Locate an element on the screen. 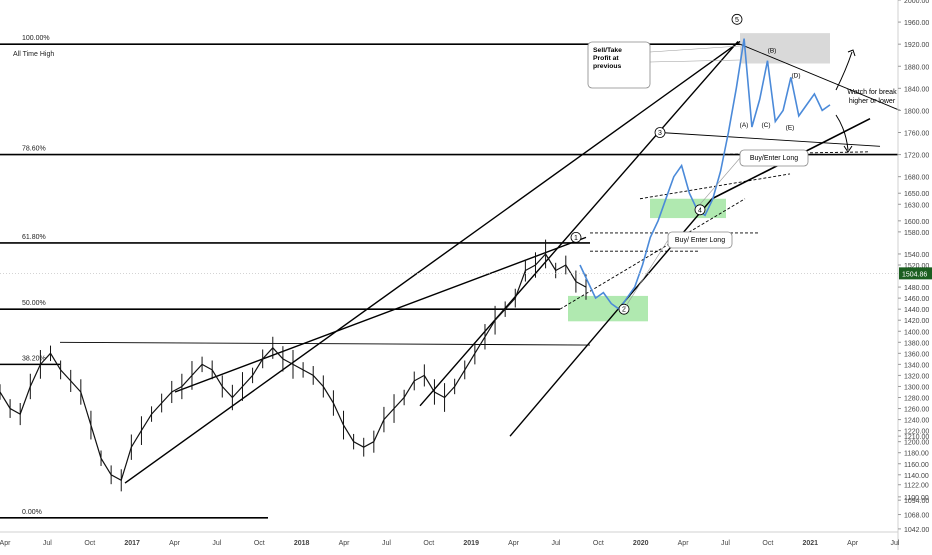 This screenshot has width=932, height=555. price-tick-label: 1220.00 is located at coordinates (916, 432).